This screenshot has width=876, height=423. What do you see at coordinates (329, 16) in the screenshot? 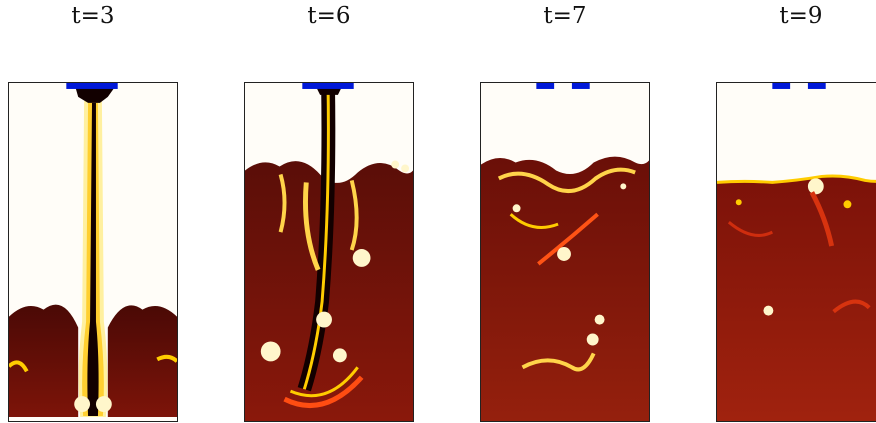
I see `panel-title-t6: t=6` at bounding box center [329, 16].